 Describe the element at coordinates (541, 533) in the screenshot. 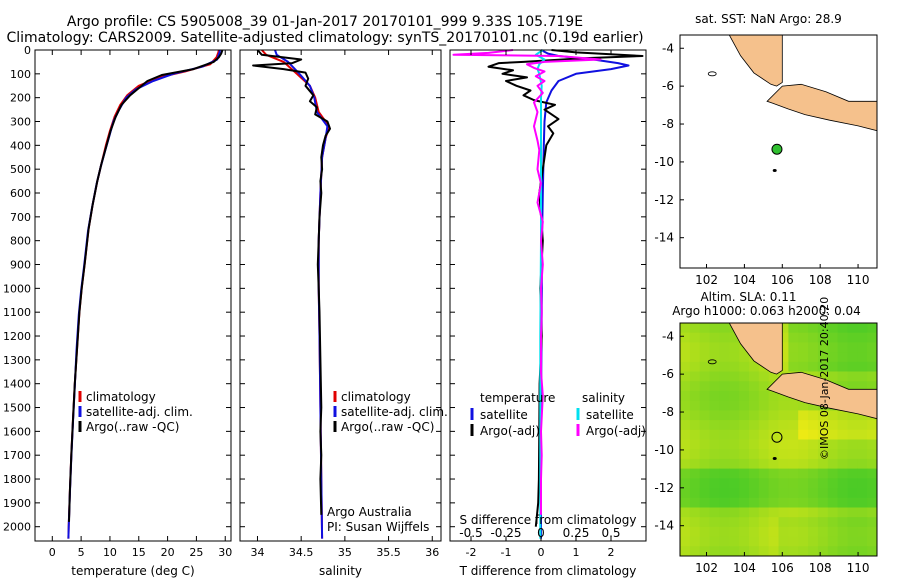

I see `xtick-label-salinity-diff: 0` at that location.